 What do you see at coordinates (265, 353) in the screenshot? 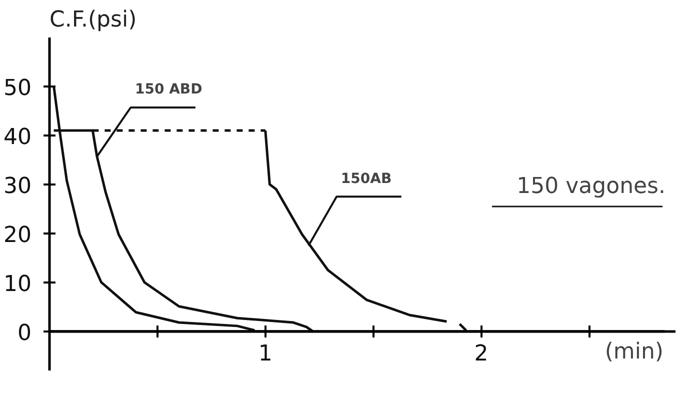
I see `x-tick-label: 1` at bounding box center [265, 353].